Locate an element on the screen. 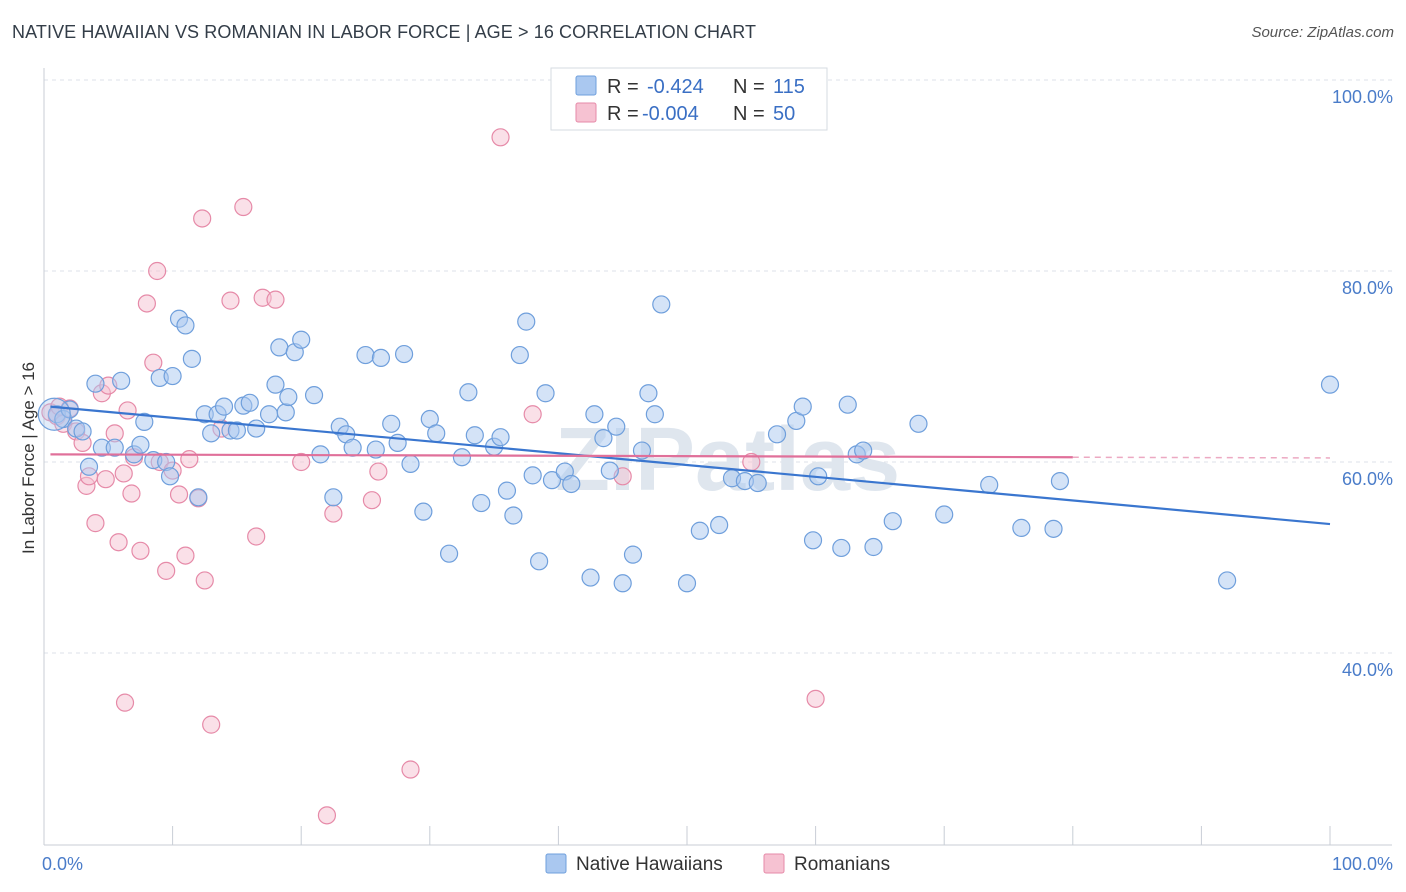  bottom-legend-label: Romanians is located at coordinates (842, 864).